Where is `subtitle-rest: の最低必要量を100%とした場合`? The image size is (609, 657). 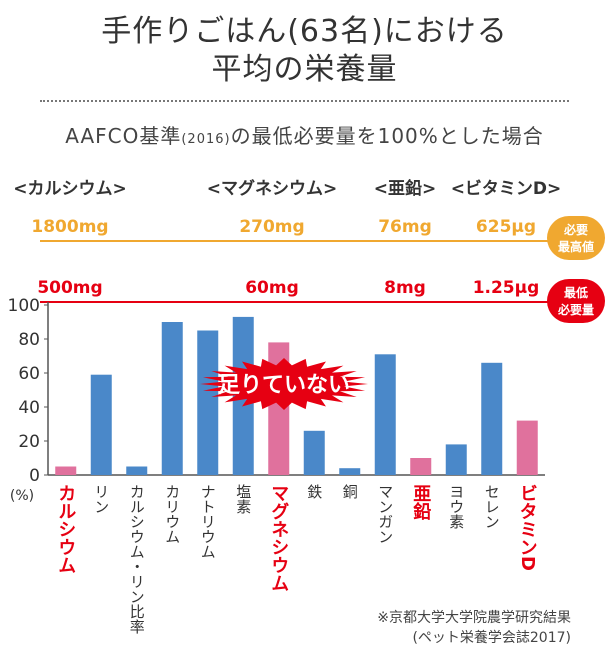
subtitle-rest: の最低必要量を100%とした場合 is located at coordinates (387, 136).